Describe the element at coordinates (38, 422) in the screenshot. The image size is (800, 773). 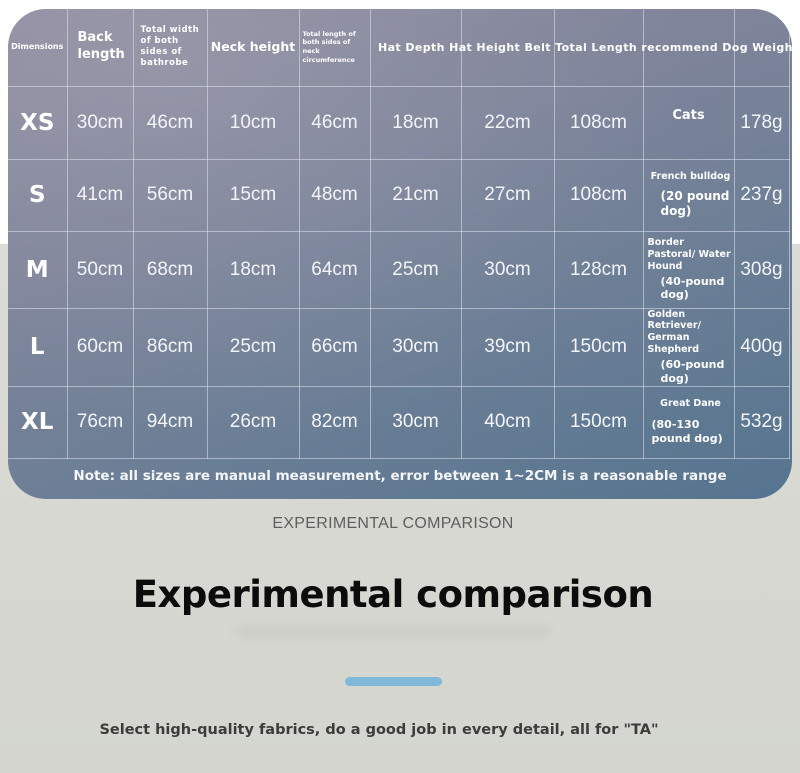
I see `size-label: XL` at that location.